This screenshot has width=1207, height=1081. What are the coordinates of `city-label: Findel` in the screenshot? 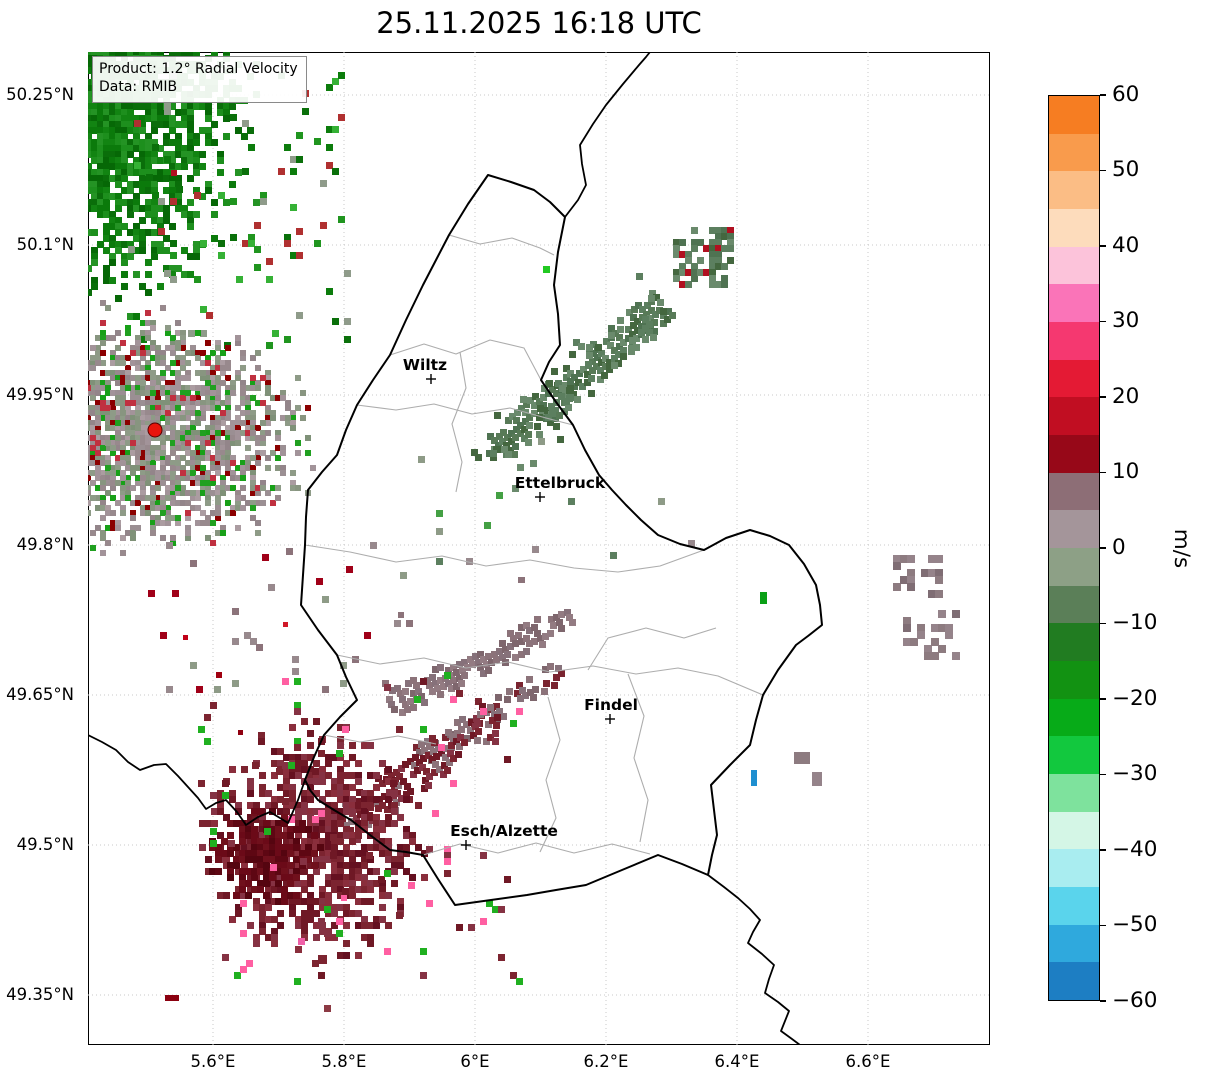 It's located at (611, 705).